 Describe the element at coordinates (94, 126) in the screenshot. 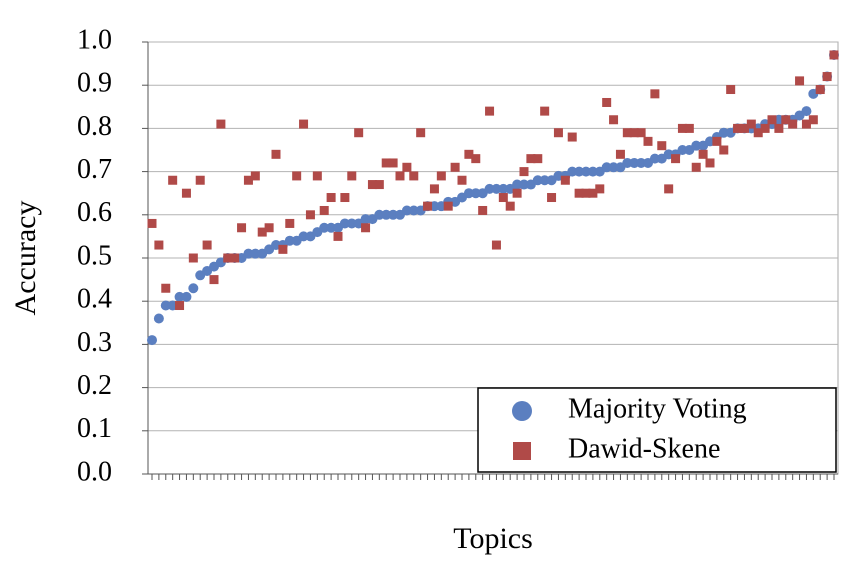

I see `y-tick-label: 0.8` at that location.